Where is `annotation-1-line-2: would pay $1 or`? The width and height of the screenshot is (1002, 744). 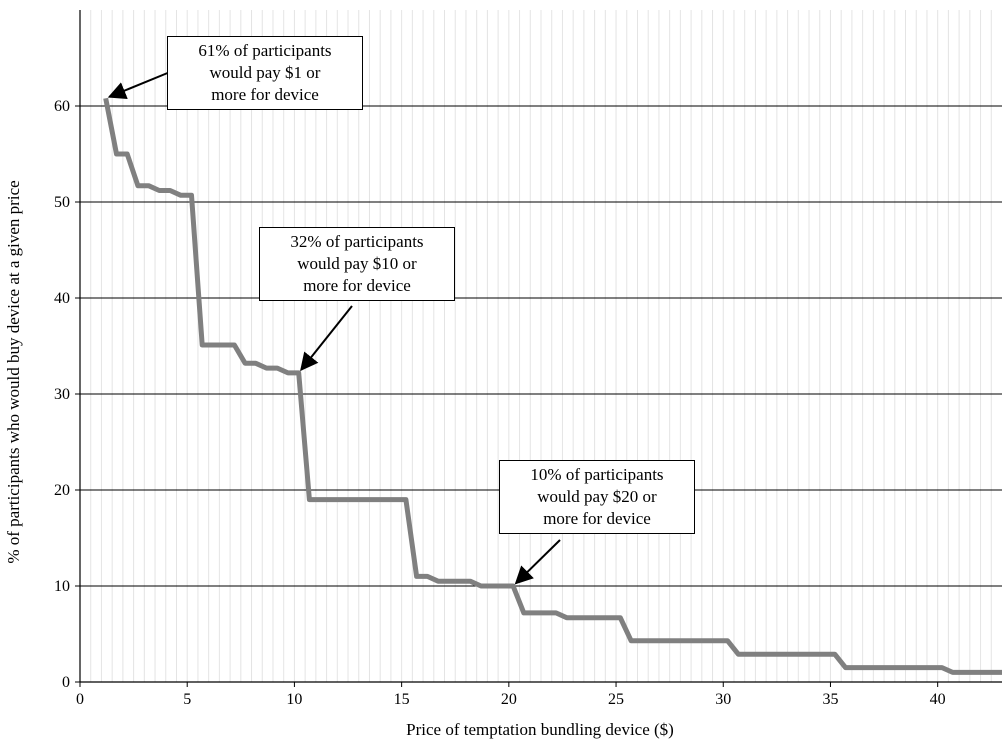 annotation-1-line-2: would pay $1 or is located at coordinates (265, 72).